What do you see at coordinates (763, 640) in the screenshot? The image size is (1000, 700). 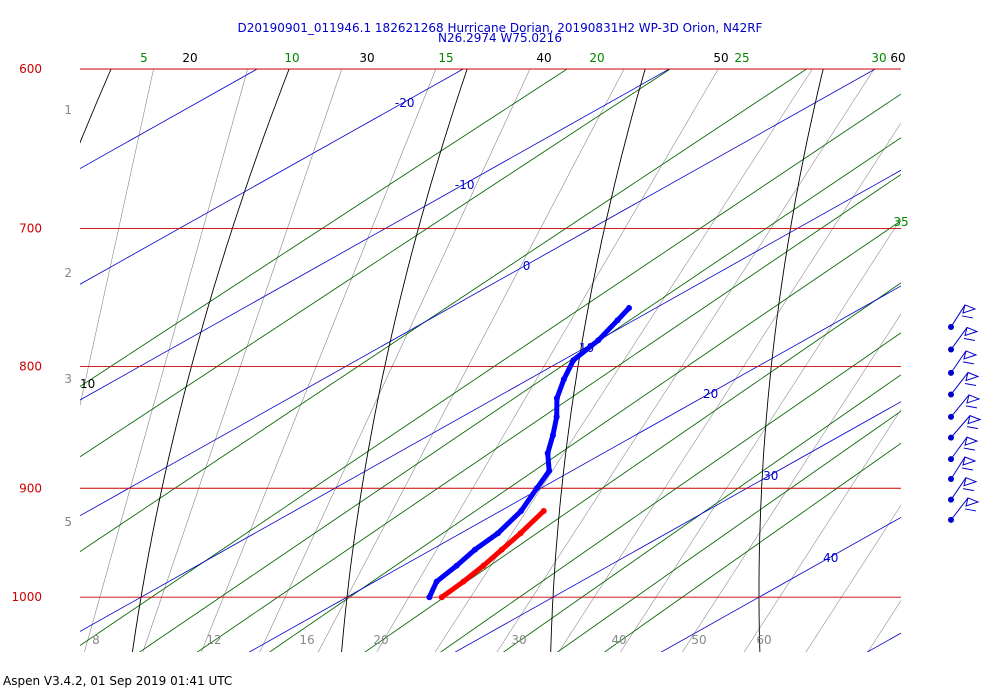 I see `bottom-temperature-label: 60` at bounding box center [763, 640].